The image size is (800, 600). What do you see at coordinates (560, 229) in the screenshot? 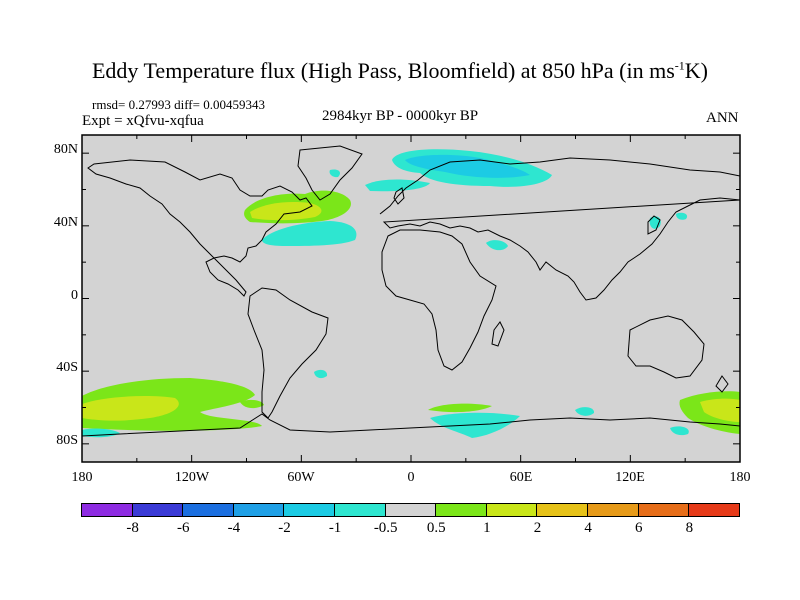
I see `coast-europe-asia` at bounding box center [560, 229].